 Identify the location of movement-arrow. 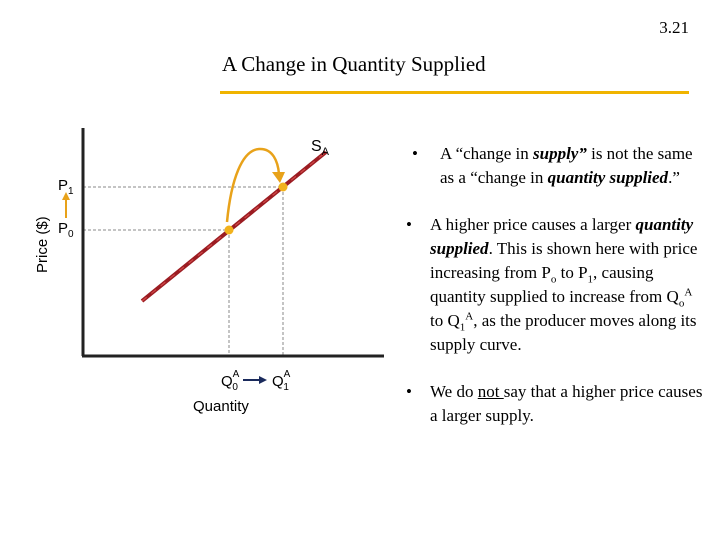
(253, 185).